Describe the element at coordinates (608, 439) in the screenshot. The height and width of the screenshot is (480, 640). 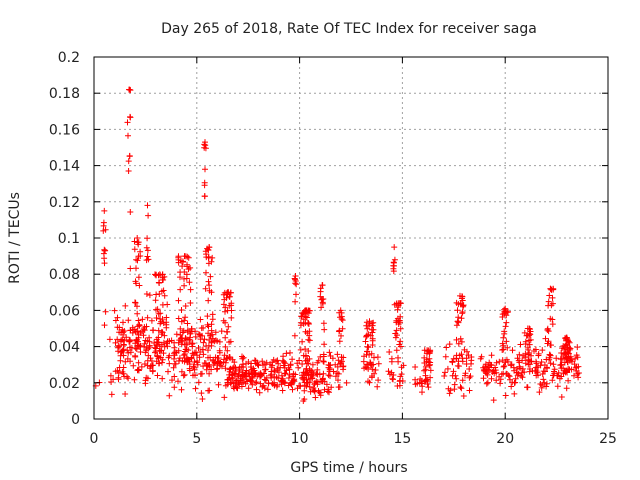
I see `x-tick-label: 25` at that location.